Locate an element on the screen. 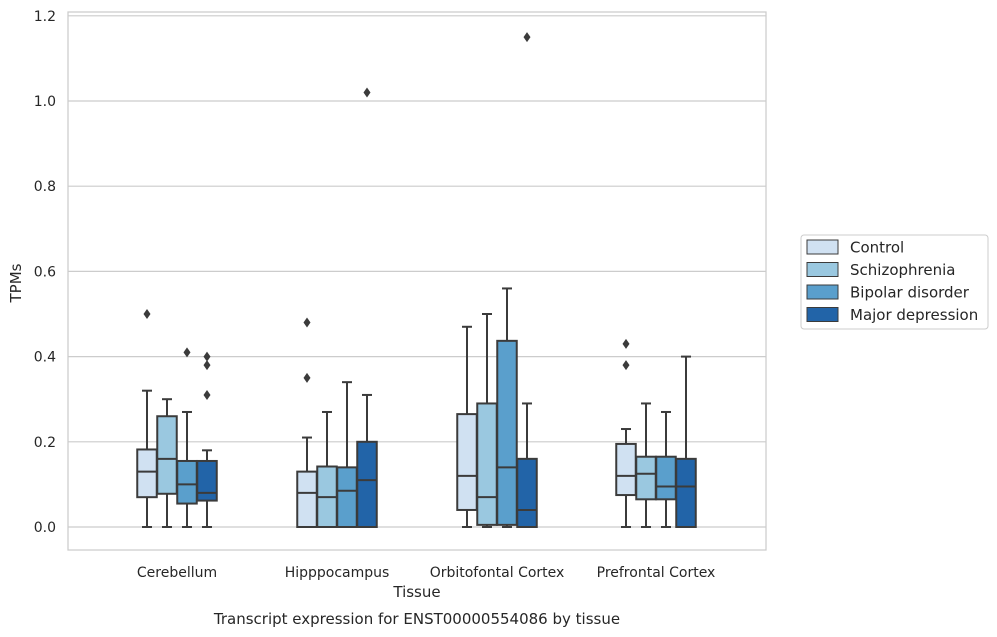 This screenshot has height=637, width=997. legend-entry: Major depression is located at coordinates (914, 315).